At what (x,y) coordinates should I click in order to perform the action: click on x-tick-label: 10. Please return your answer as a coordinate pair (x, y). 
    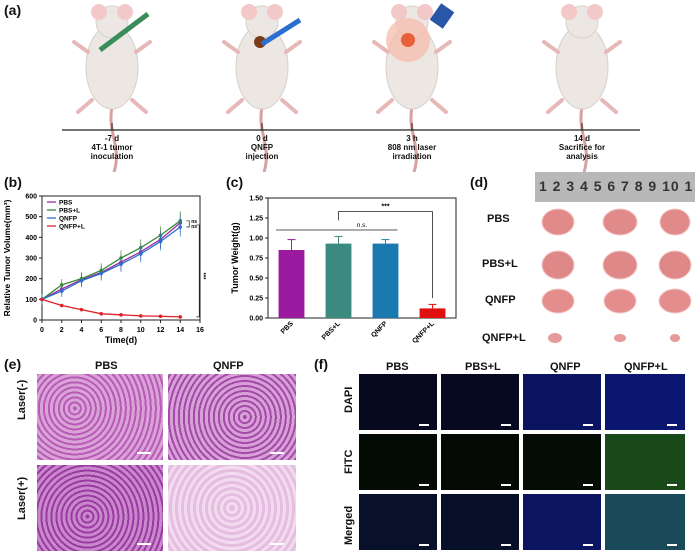
    Looking at the image, I should click on (141, 330).